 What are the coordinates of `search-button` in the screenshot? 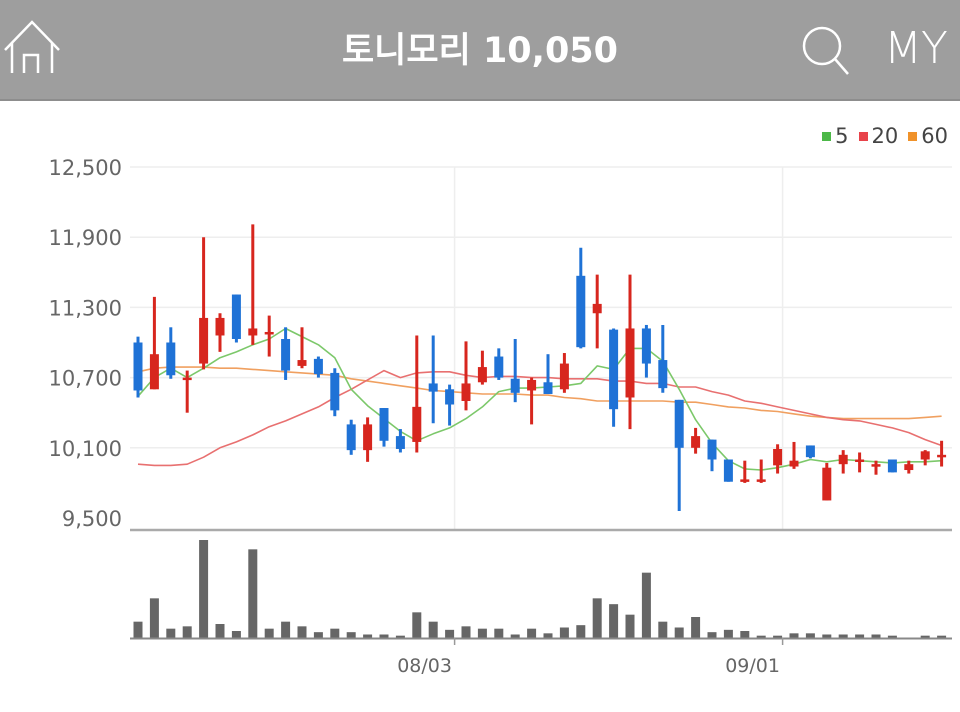 It's located at (827, 51).